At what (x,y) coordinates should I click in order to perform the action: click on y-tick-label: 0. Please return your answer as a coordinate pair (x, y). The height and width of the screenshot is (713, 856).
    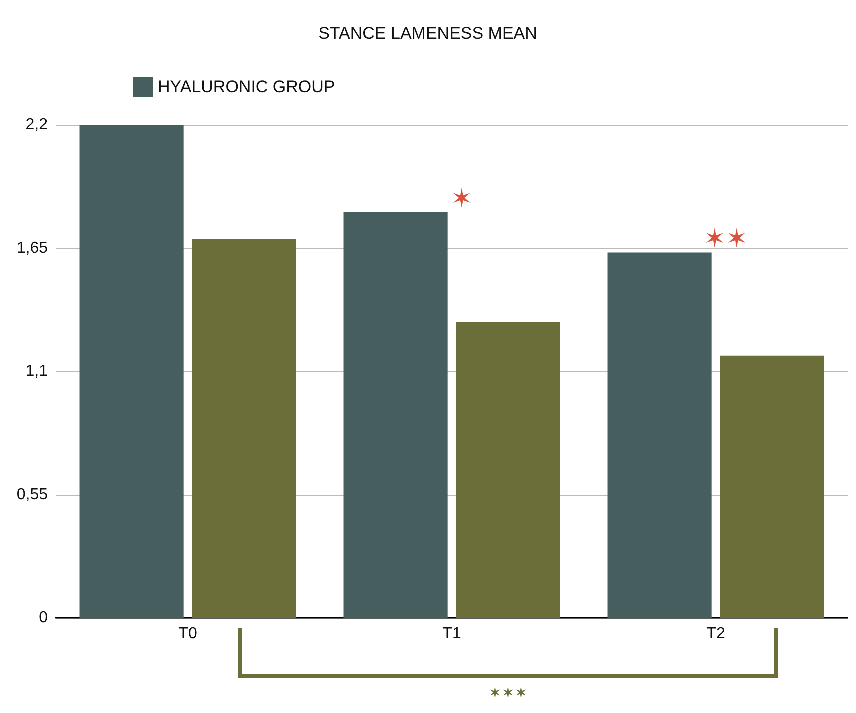
    Looking at the image, I should click on (43, 618).